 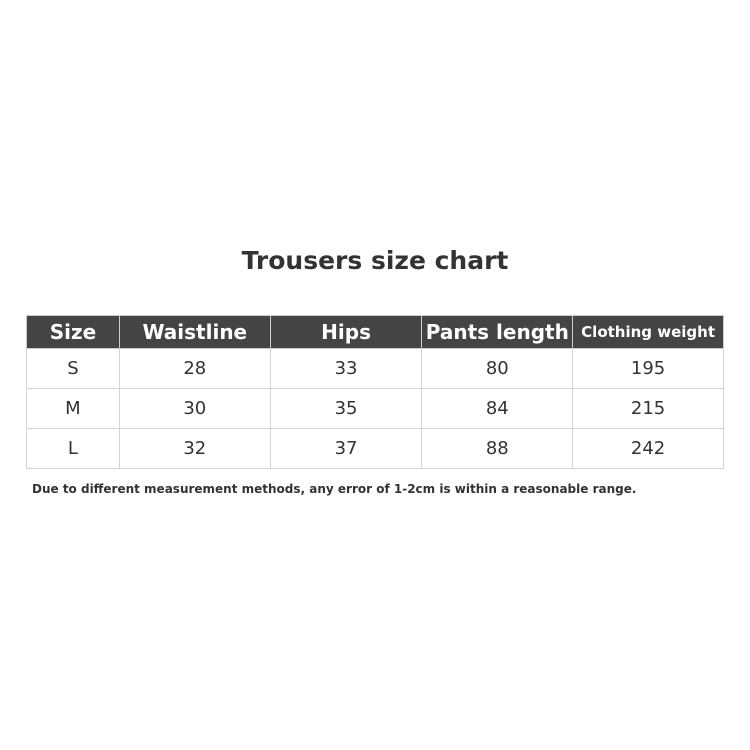 I want to click on table-cell: 80, so click(x=497, y=368).